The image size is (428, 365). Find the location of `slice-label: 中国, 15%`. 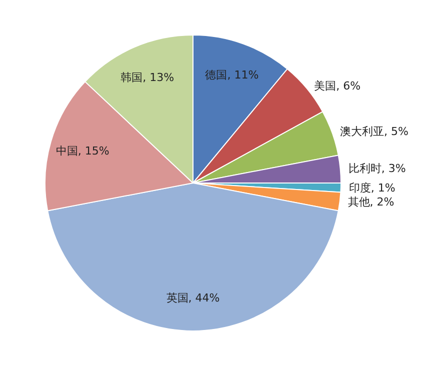

slice-label: 中国, 15% is located at coordinates (83, 151).